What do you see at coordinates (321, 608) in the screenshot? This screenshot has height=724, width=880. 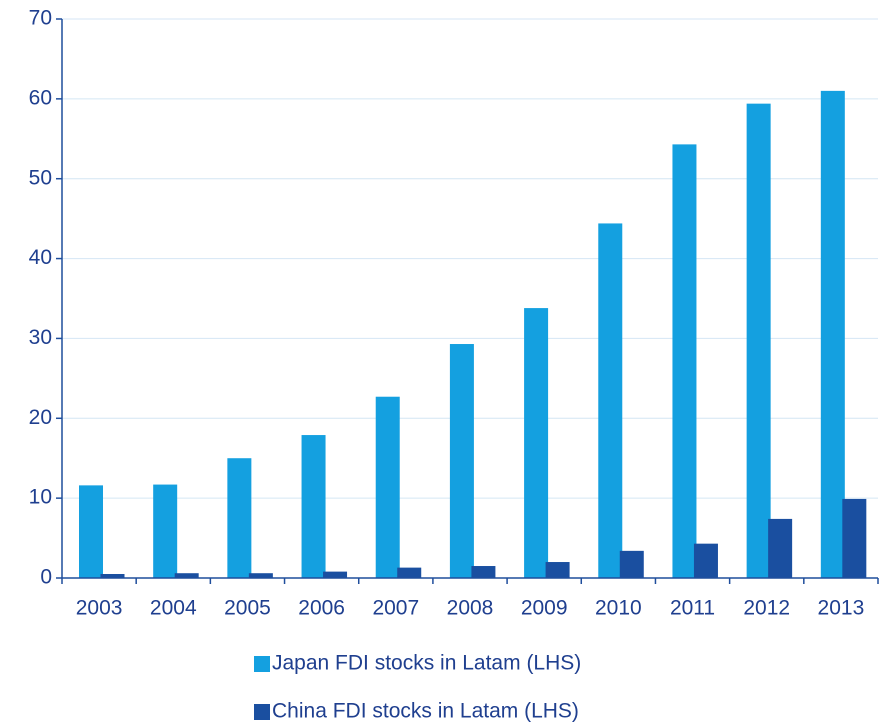 I see `x-tick-label: 2006` at bounding box center [321, 608].